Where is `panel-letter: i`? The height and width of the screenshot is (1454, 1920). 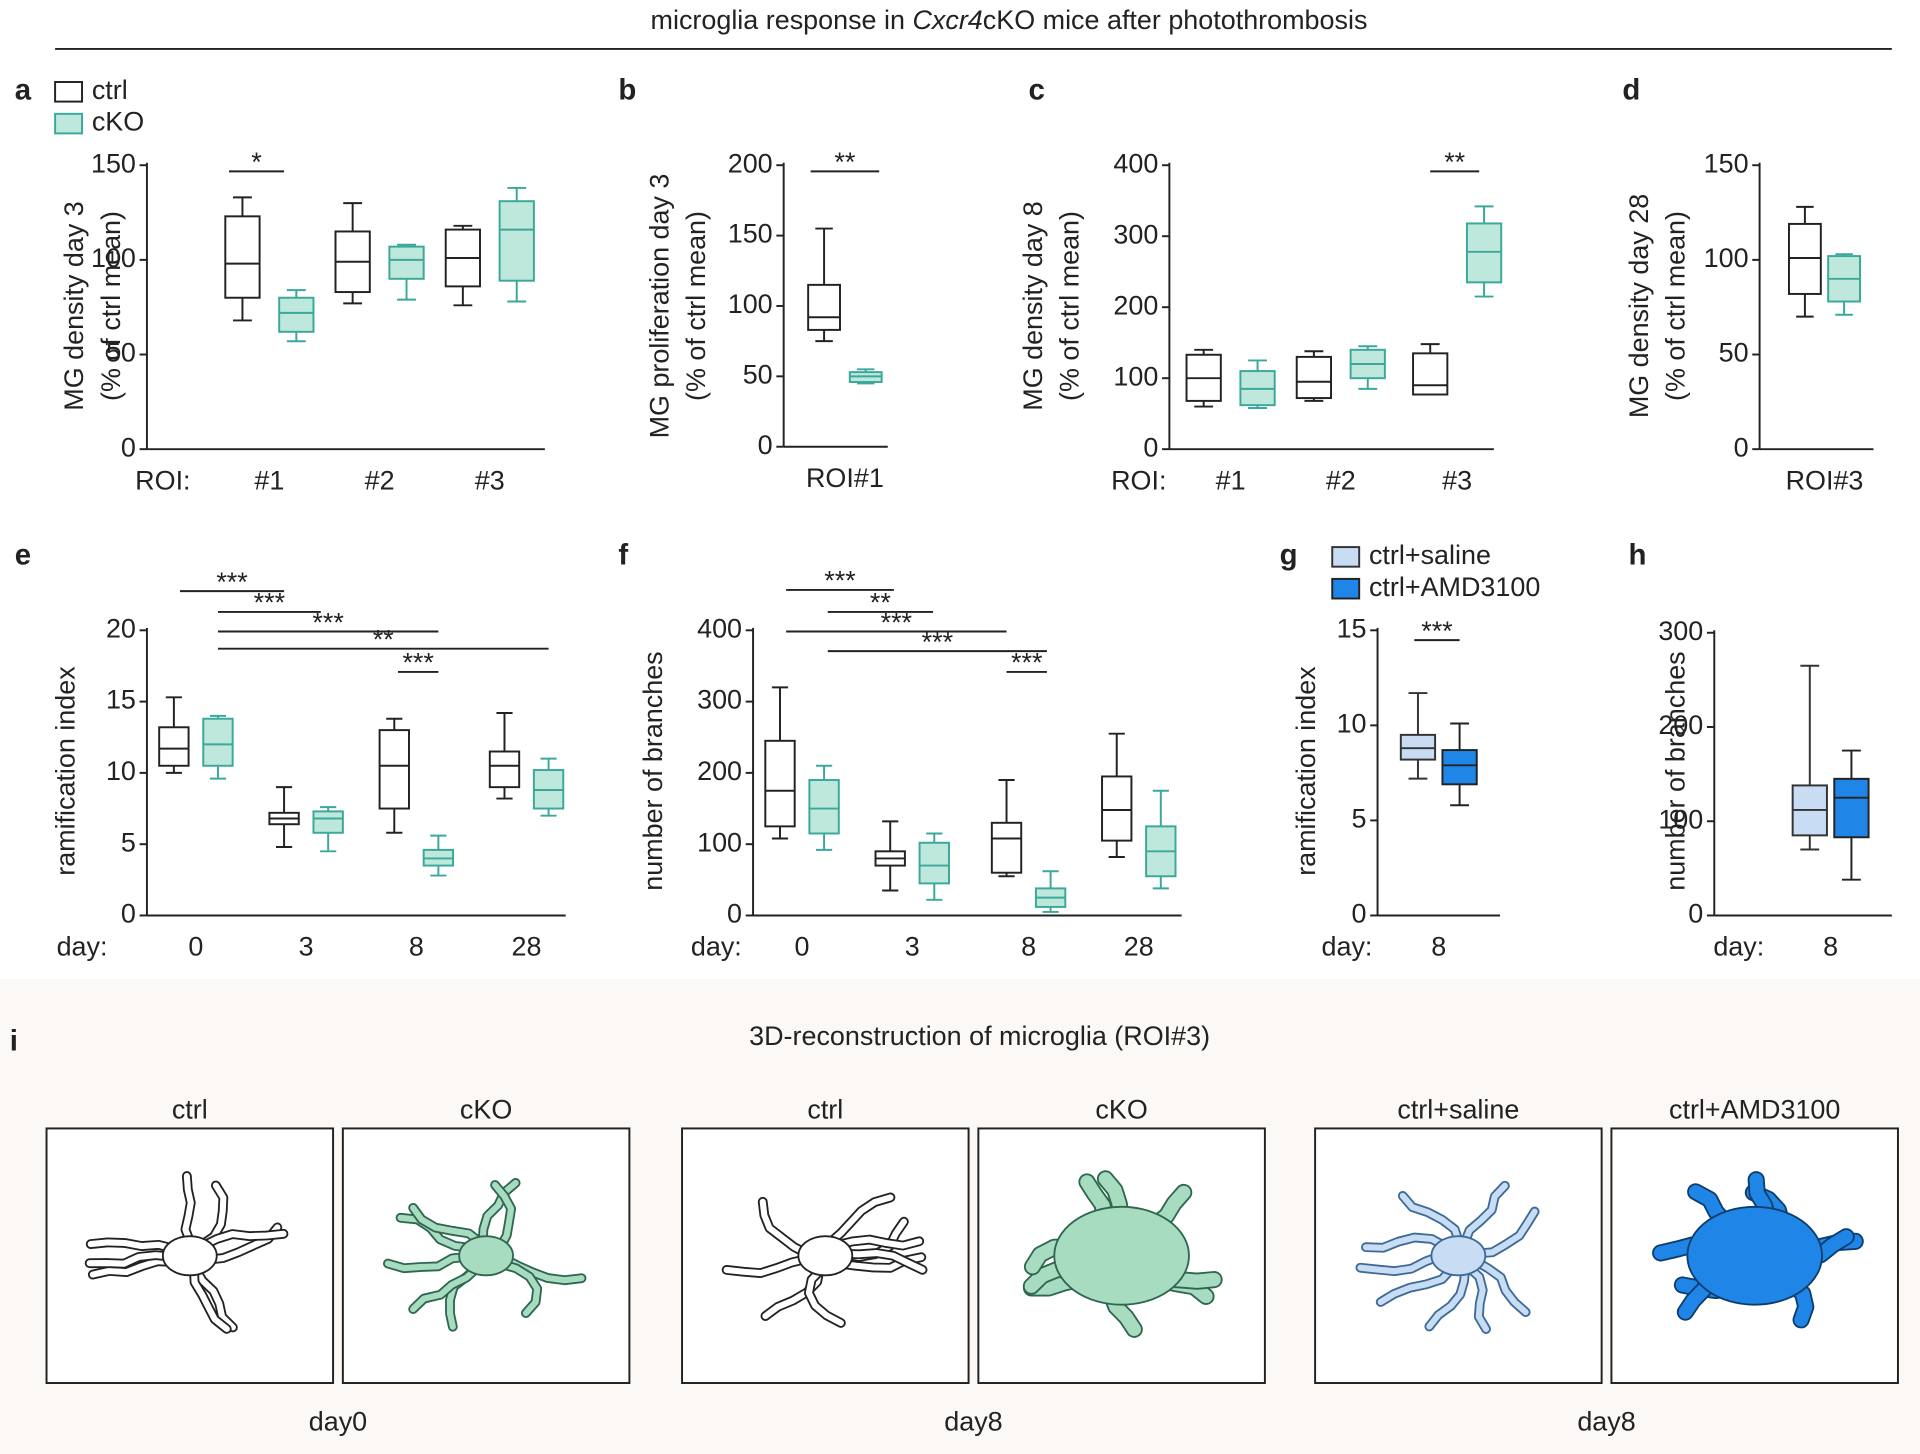 panel-letter: i is located at coordinates (14, 1041).